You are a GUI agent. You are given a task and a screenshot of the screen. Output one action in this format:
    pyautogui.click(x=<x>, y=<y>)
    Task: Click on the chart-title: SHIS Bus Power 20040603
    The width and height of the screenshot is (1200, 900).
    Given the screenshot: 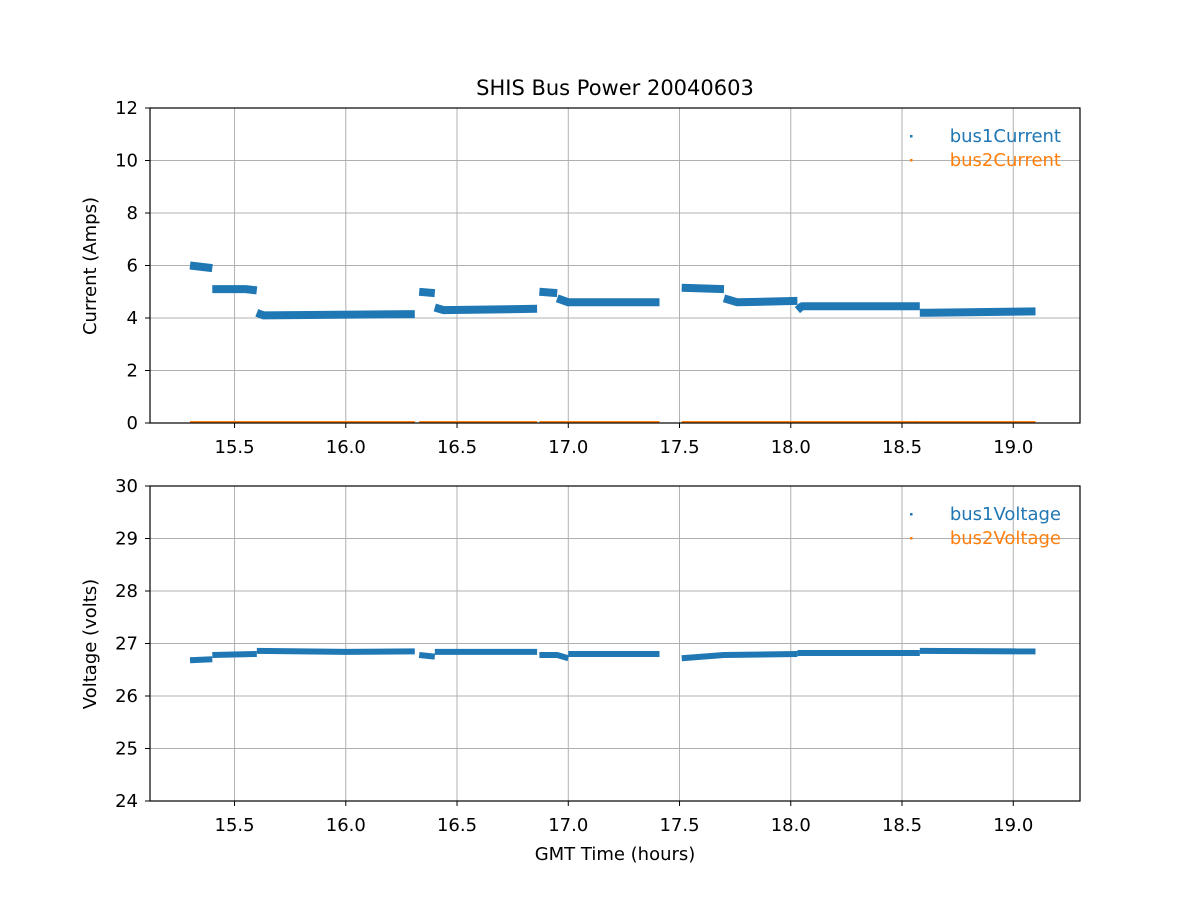 What is the action you would take?
    pyautogui.click(x=615, y=88)
    